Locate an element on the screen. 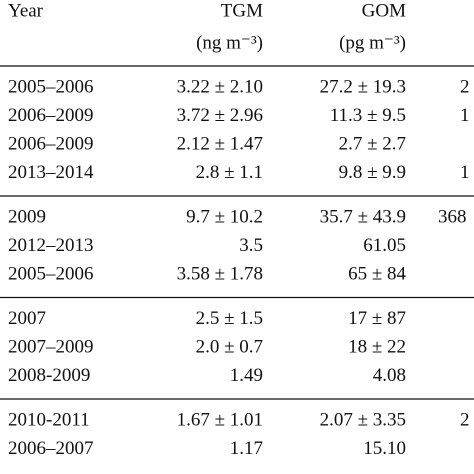 Image resolution: width=474 pixels, height=474 pixels. value-cell: 3.5 is located at coordinates (251, 245).